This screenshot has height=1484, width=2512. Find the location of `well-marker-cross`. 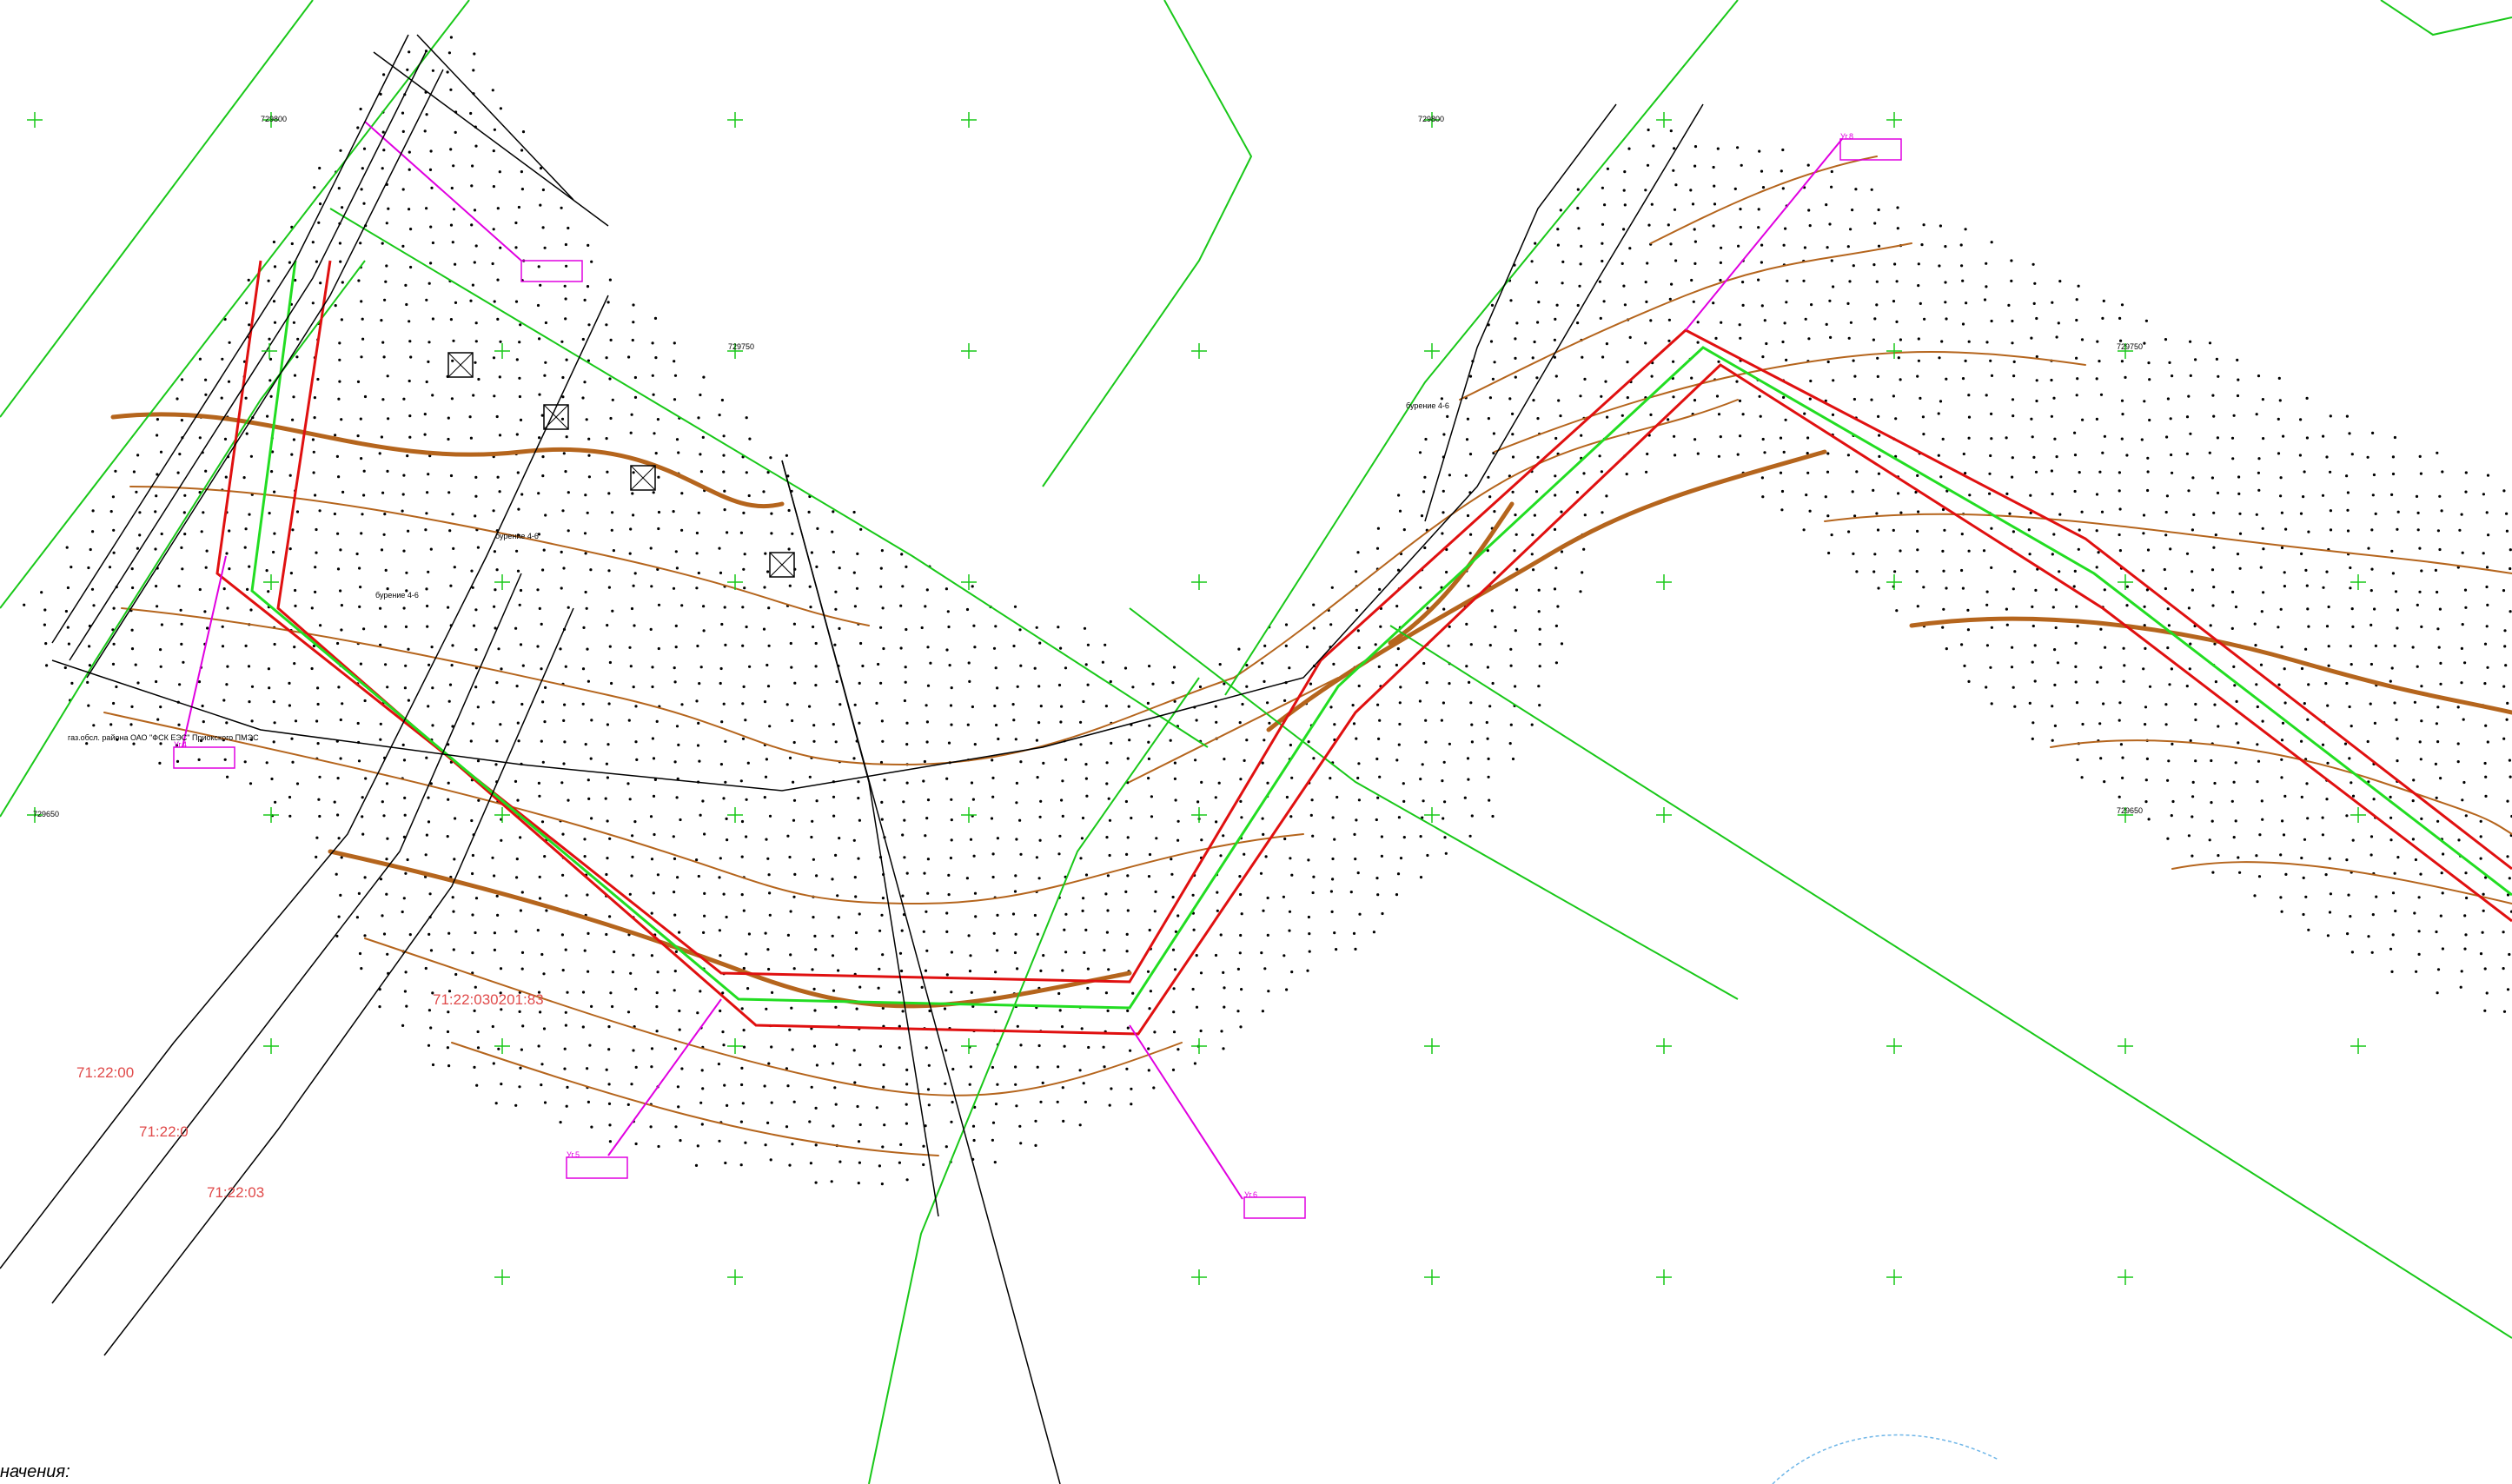

well-marker-cross is located at coordinates (461, 365).